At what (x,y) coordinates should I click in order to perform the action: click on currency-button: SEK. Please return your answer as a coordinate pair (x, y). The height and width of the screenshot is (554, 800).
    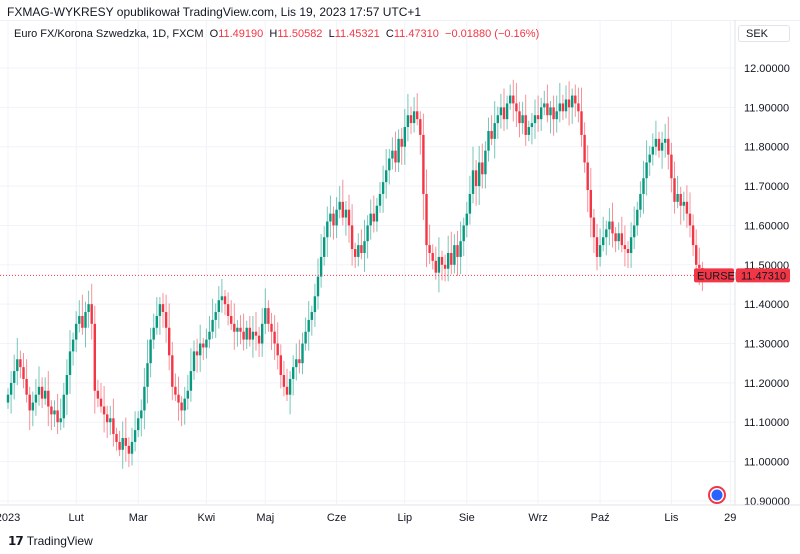
    Looking at the image, I should click on (764, 33).